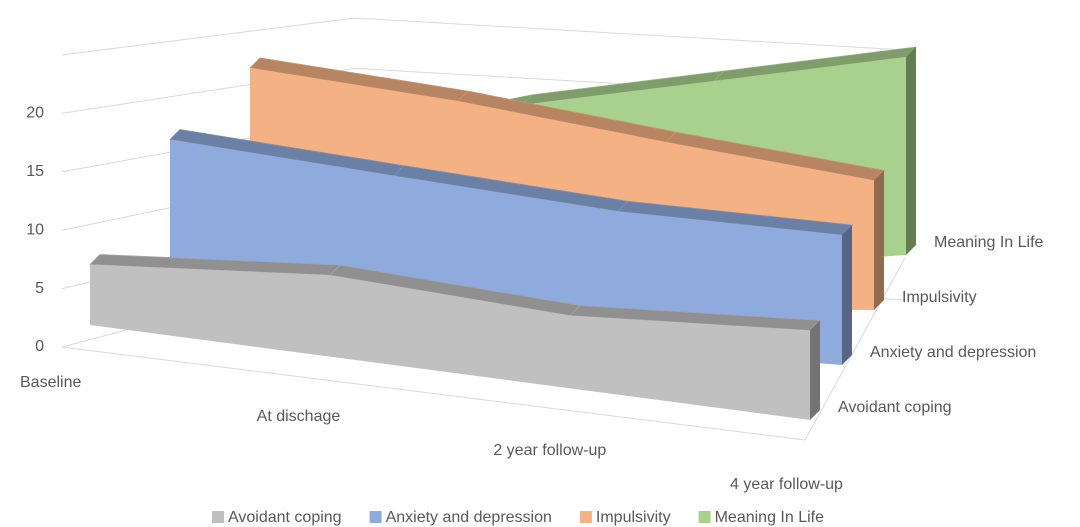 The width and height of the screenshot is (1080, 527). I want to click on depth-label: Meaning In Life, so click(989, 242).